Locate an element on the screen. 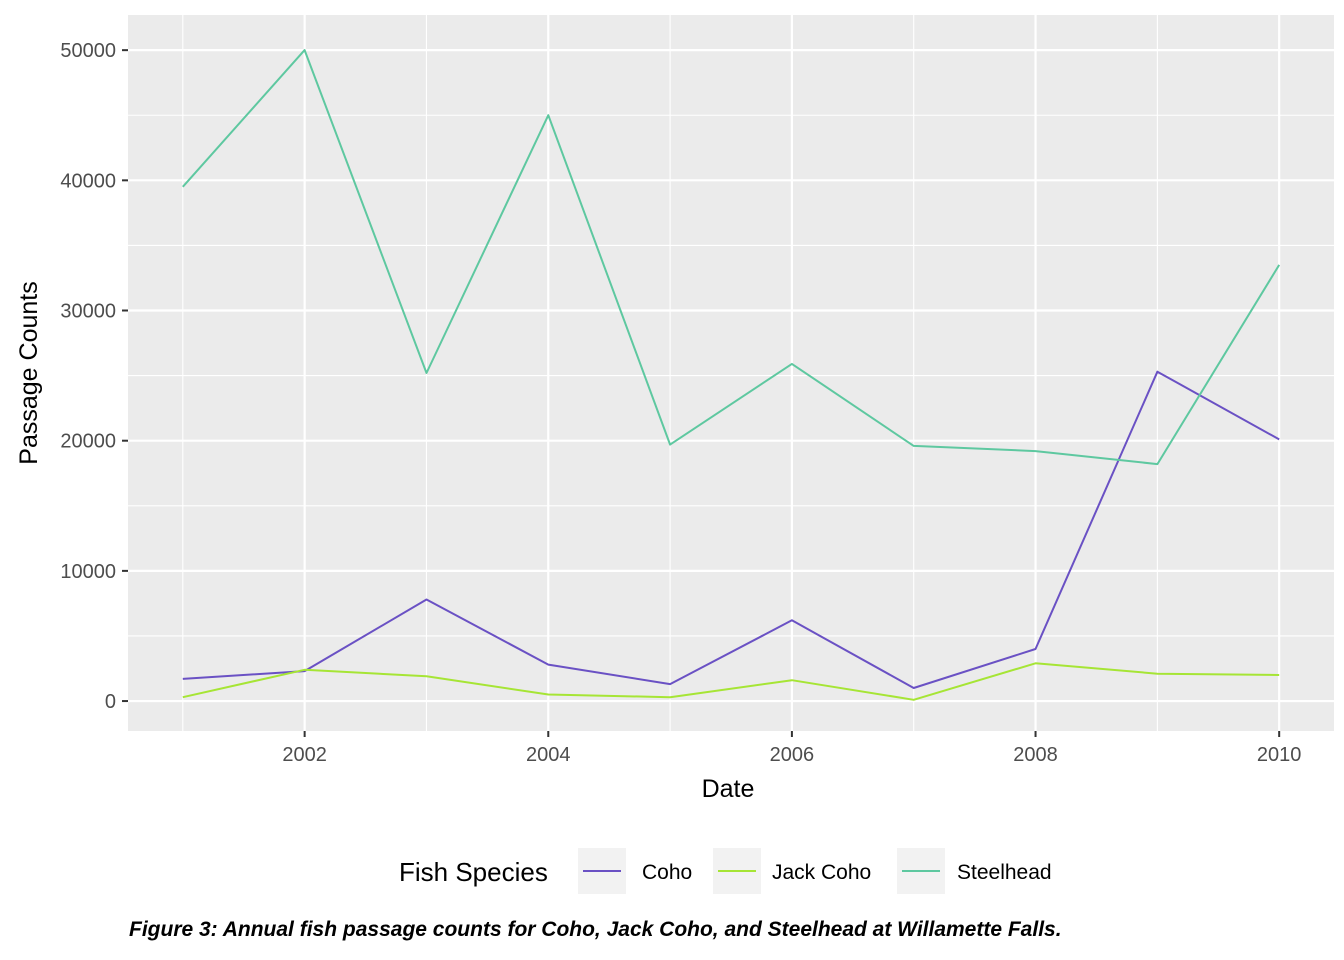 The height and width of the screenshot is (960, 1344). y-tick-label: 30000 is located at coordinates (88, 312).